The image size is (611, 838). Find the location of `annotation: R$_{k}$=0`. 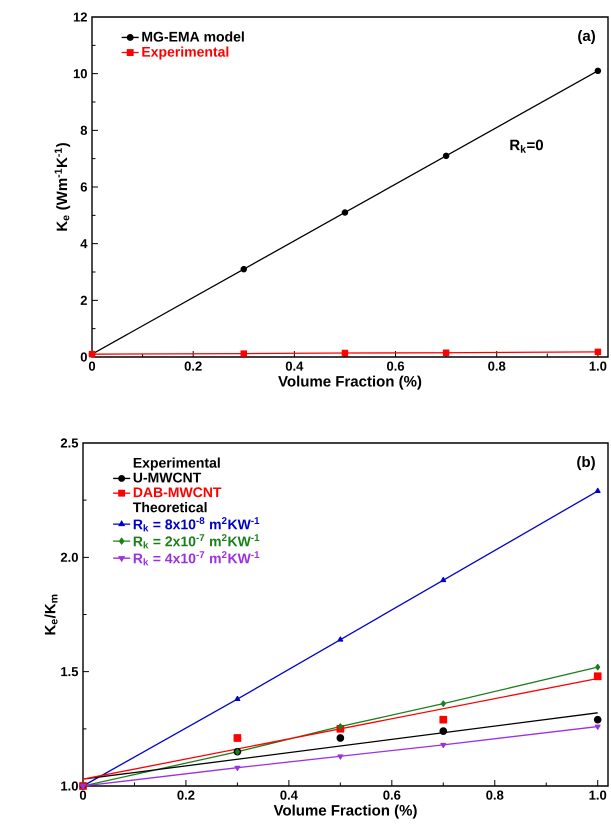

annotation: R$_{k}$=0 is located at coordinates (526, 146).